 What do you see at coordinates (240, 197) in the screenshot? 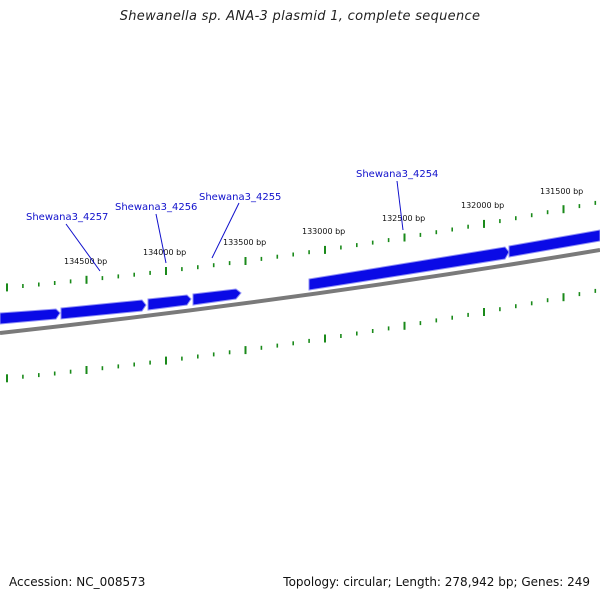
I see `gene-label: Shewana3_4255` at bounding box center [240, 197].